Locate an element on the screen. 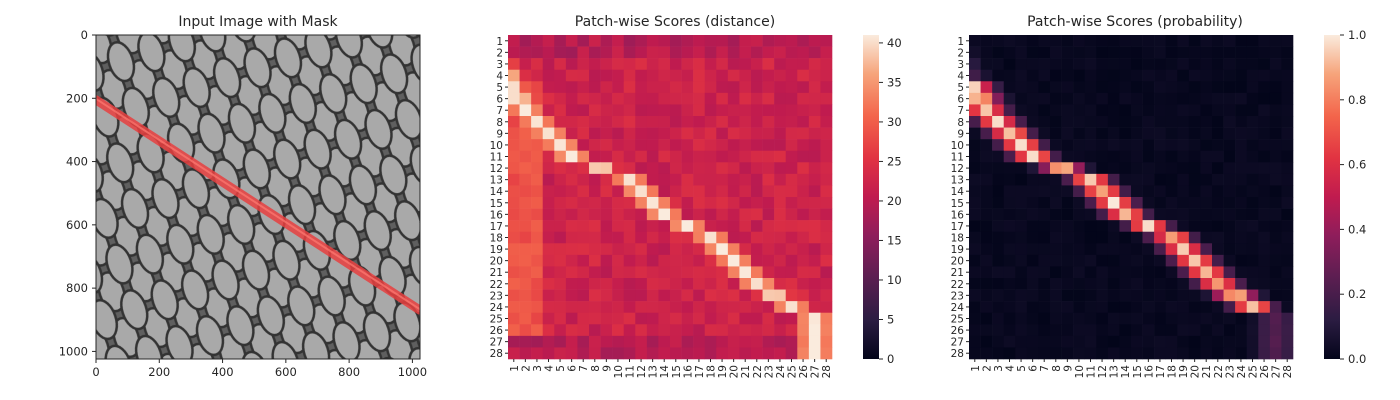 The image size is (1400, 400). col-tick-label: 14 is located at coordinates (665, 372).